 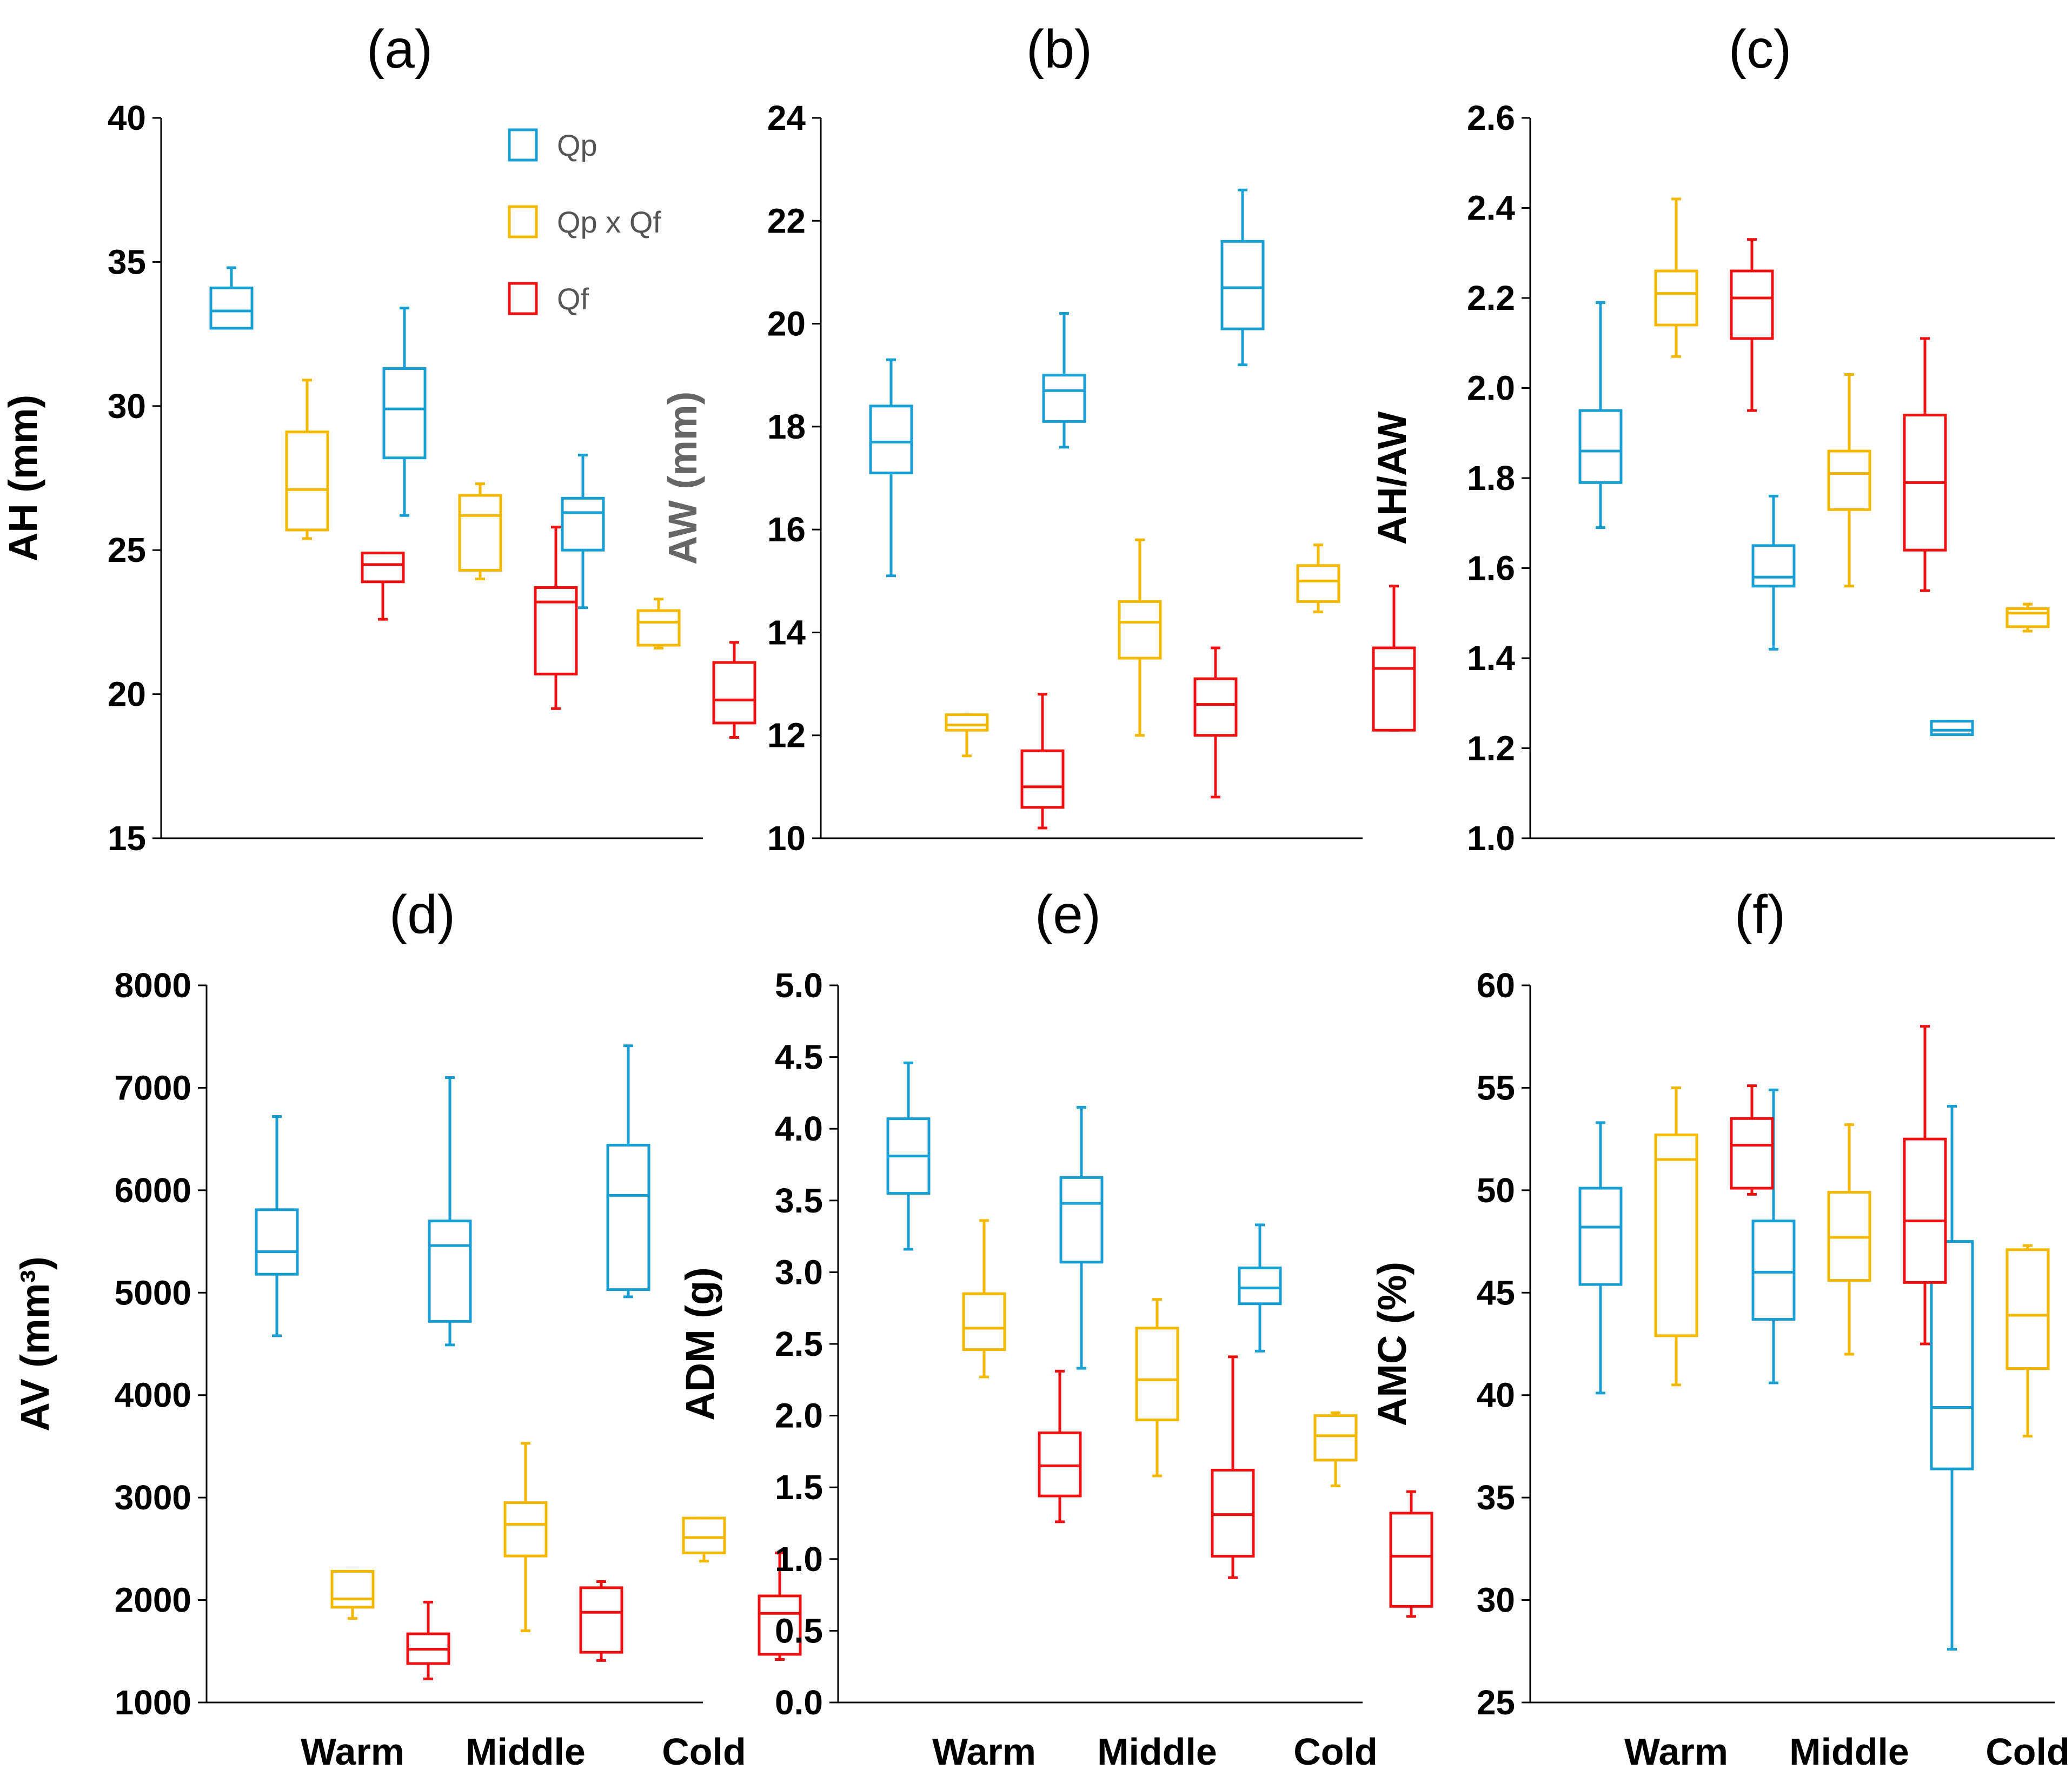 I want to click on panel-label: (d), so click(x=422, y=915).